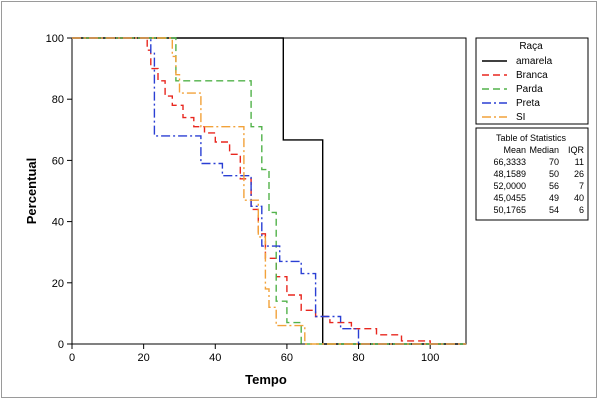 The width and height of the screenshot is (600, 401). Describe the element at coordinates (579, 162) in the screenshot. I see `stats-cell: 11` at that location.